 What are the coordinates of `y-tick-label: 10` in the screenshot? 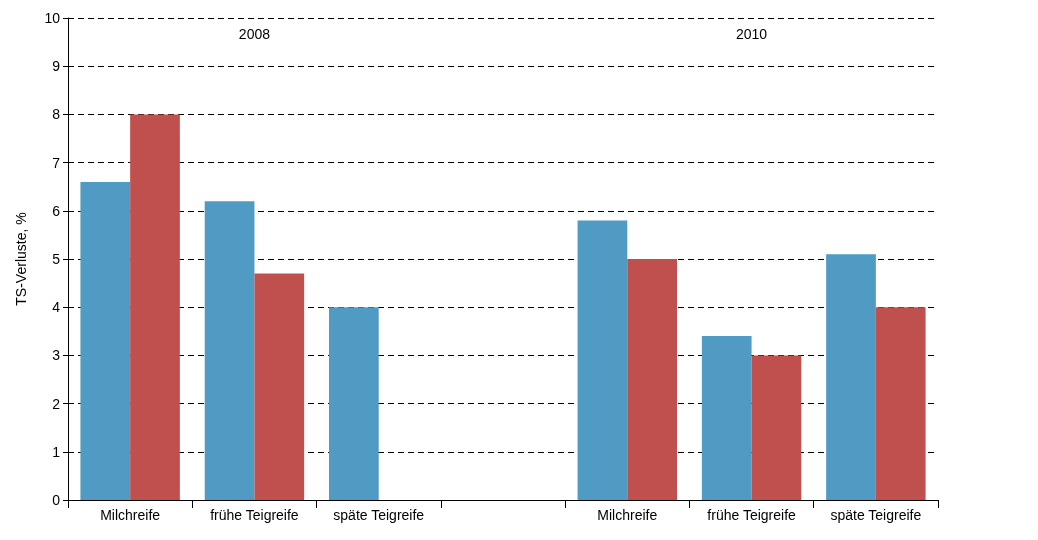 It's located at (52, 18).